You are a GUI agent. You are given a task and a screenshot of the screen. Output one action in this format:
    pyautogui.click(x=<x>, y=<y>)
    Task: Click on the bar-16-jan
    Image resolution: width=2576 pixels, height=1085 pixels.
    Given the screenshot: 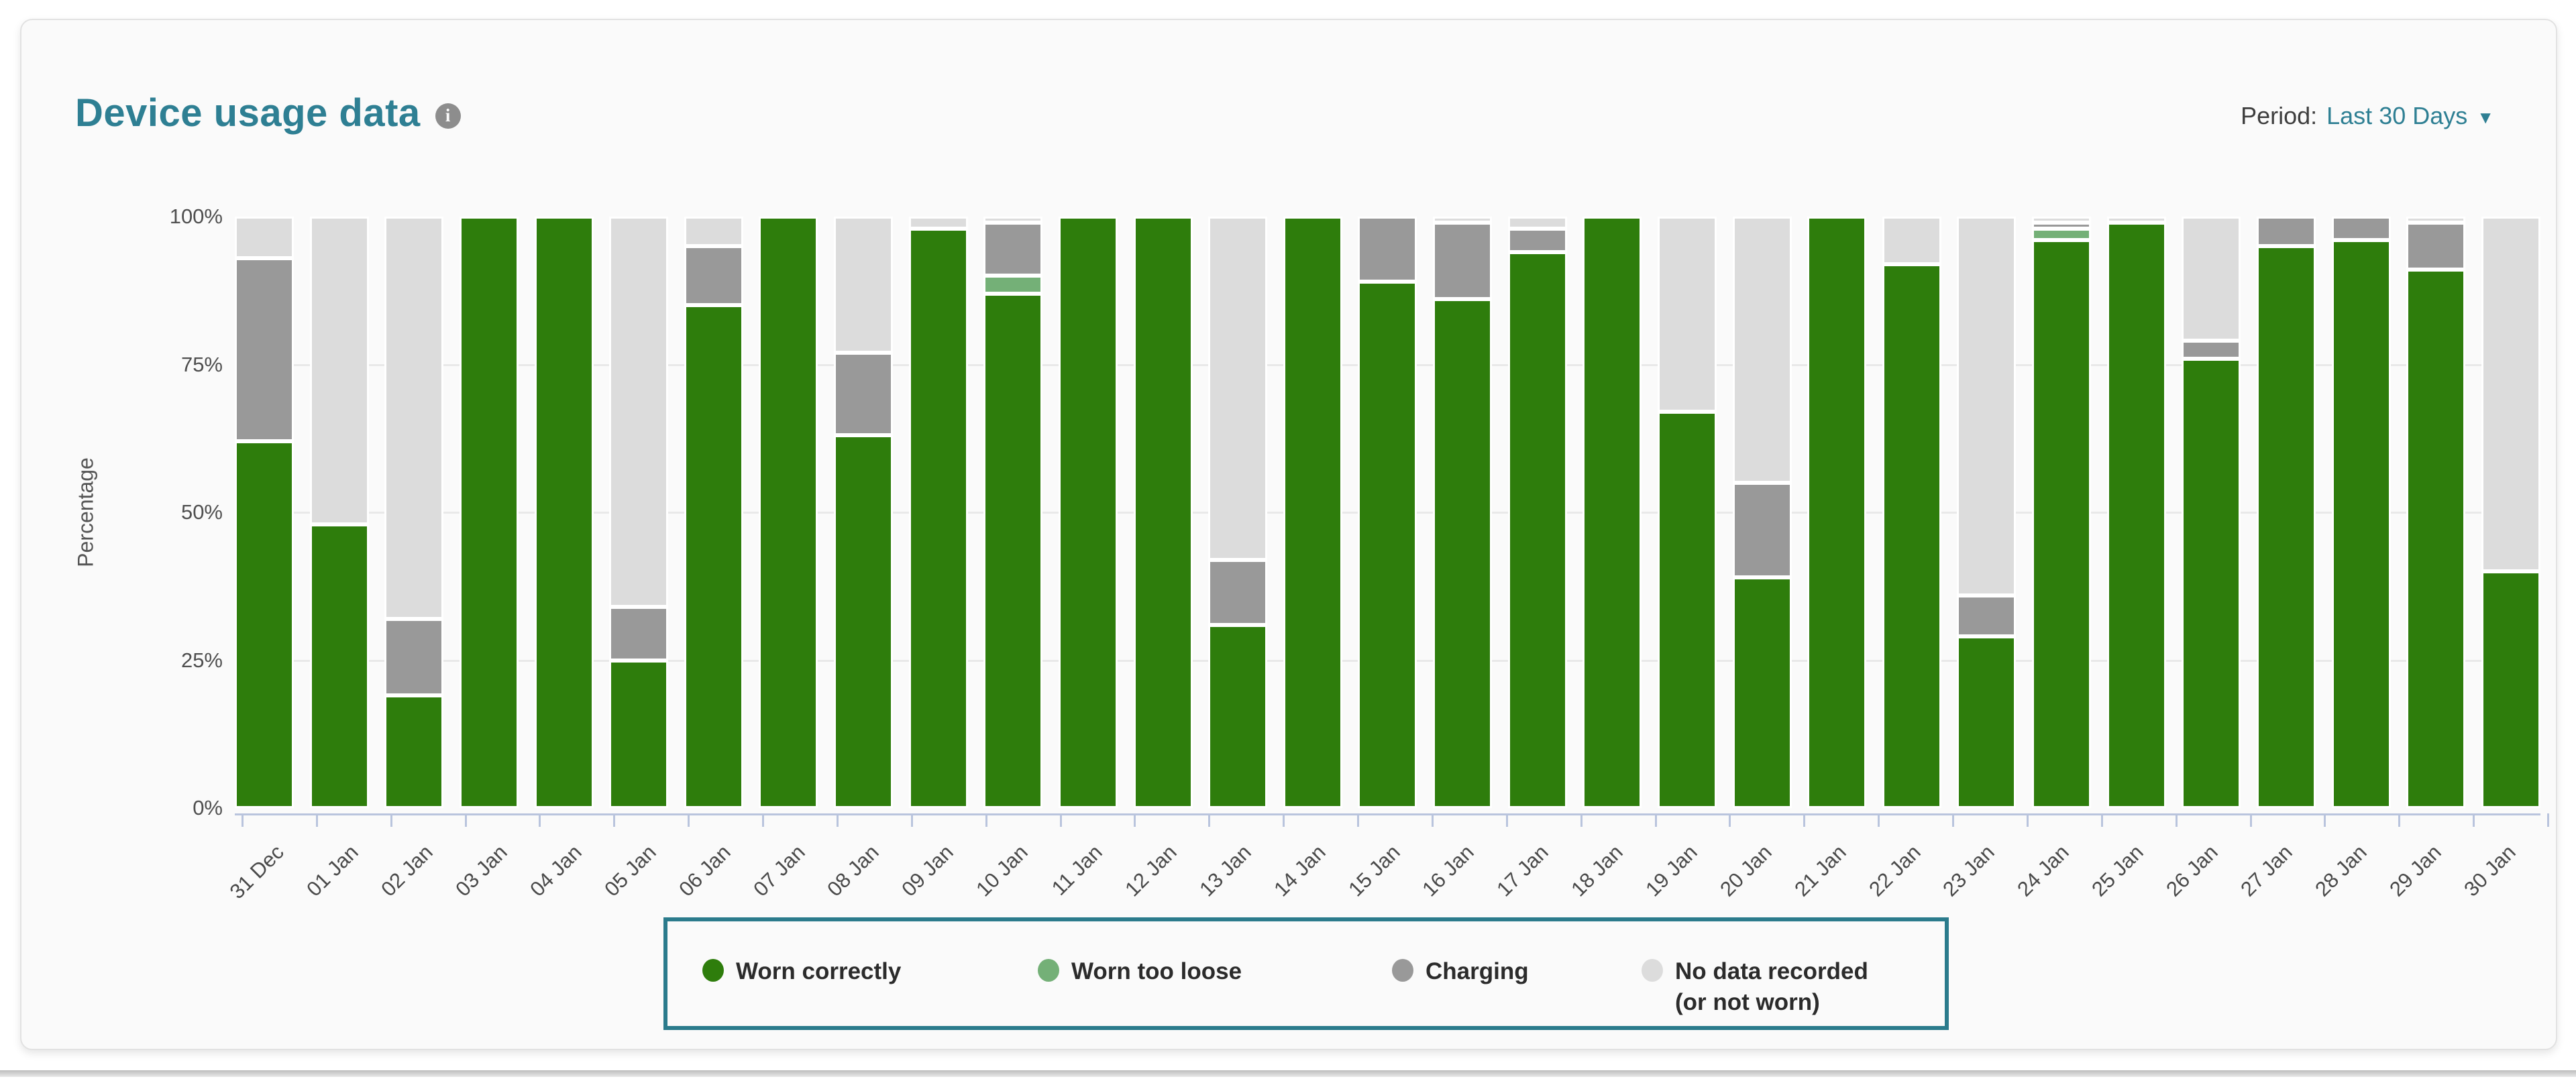 What is the action you would take?
    pyautogui.click(x=1462, y=512)
    